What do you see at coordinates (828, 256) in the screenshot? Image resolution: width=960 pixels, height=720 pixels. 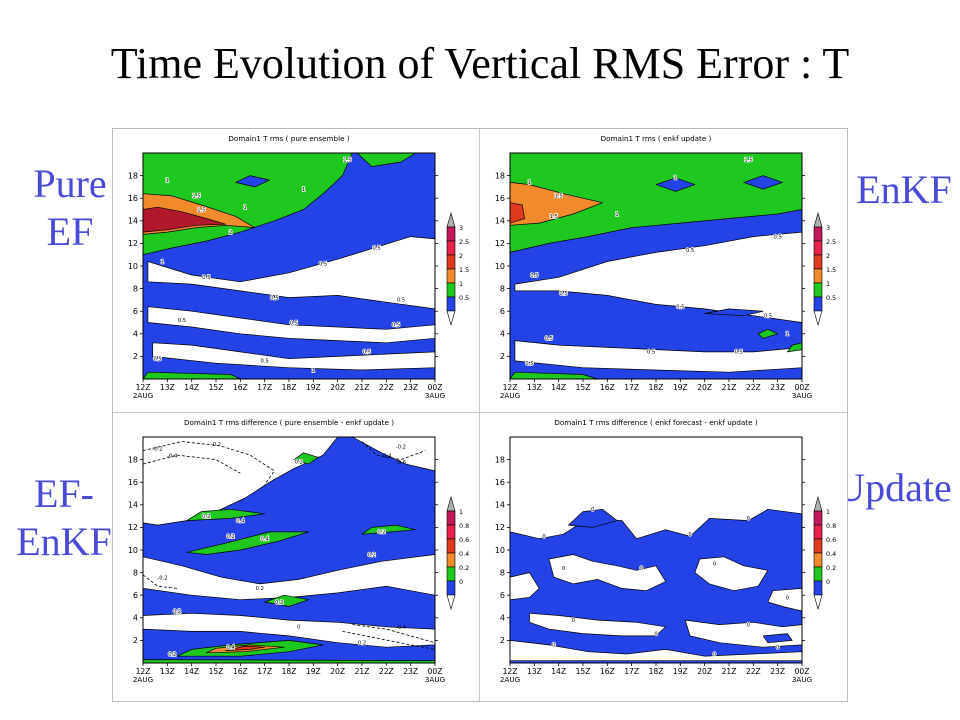 I see `legend-label: 2` at bounding box center [828, 256].